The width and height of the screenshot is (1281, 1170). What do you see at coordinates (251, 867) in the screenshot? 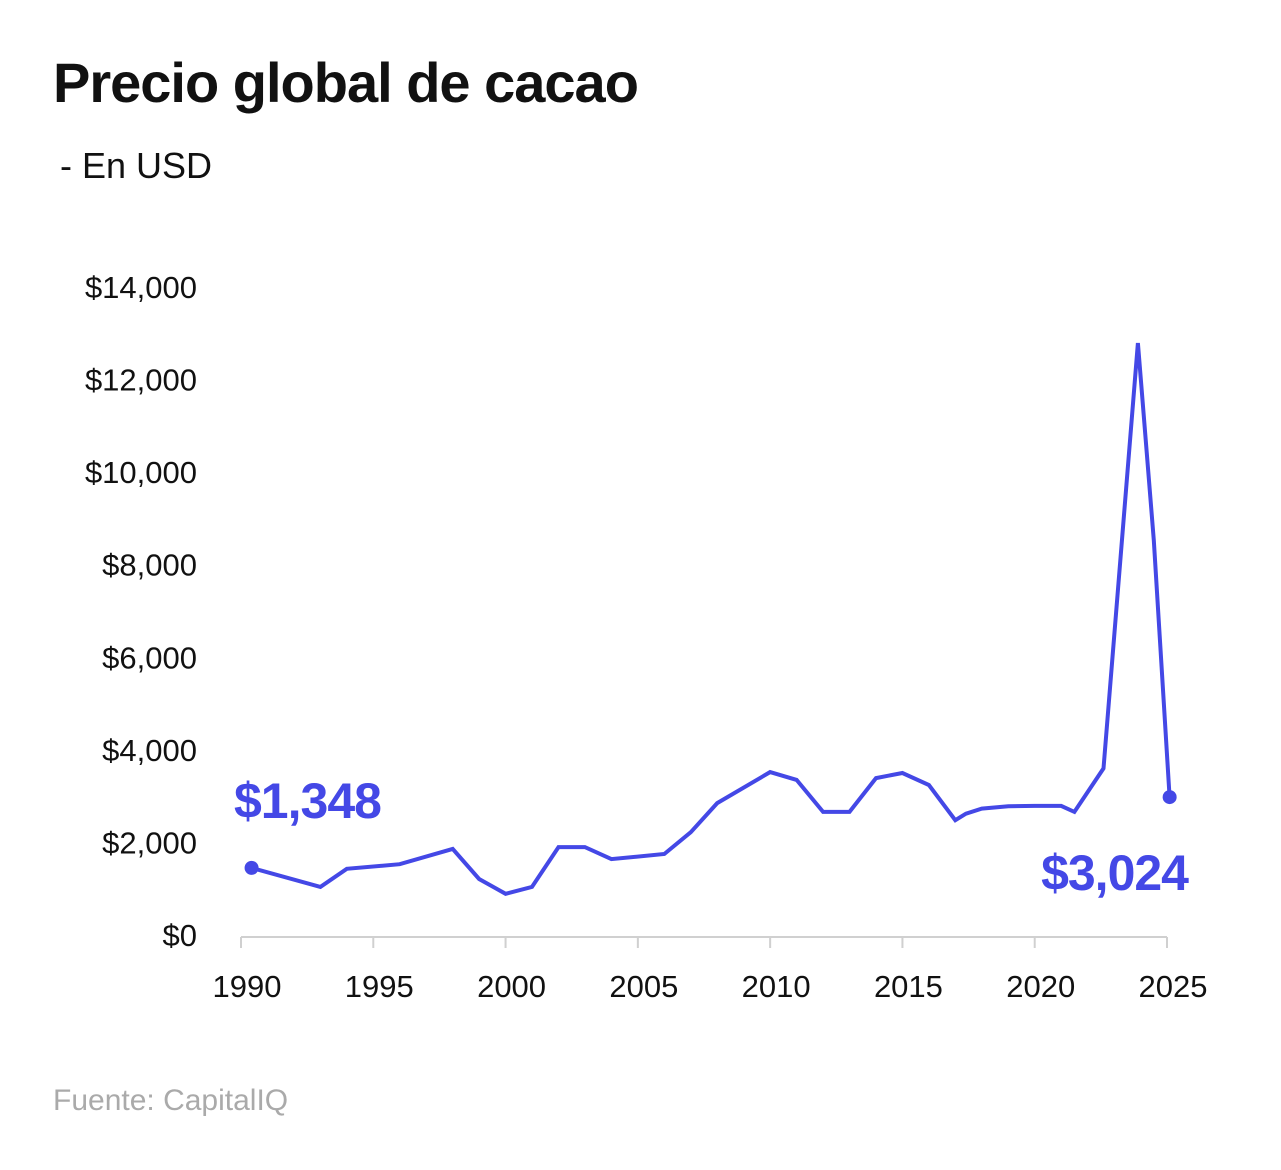
I see `start-point-marker` at bounding box center [251, 867].